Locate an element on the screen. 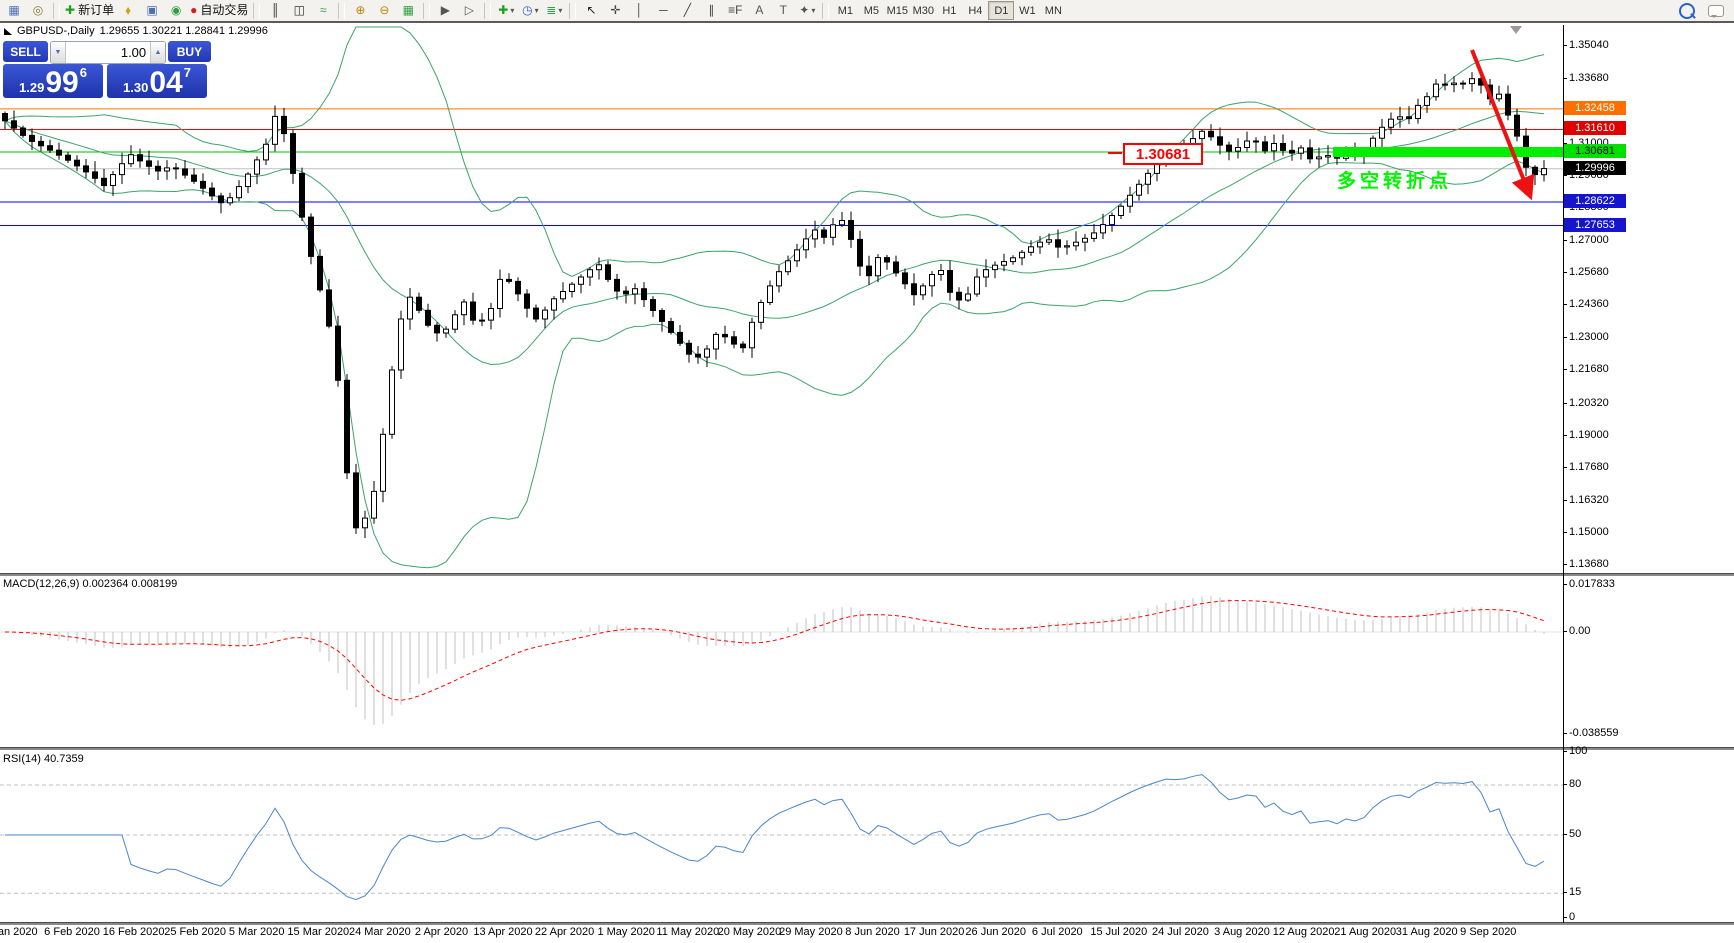 The image size is (1734, 943). new-order-button: ✚ 新订单 is located at coordinates (89, 10).